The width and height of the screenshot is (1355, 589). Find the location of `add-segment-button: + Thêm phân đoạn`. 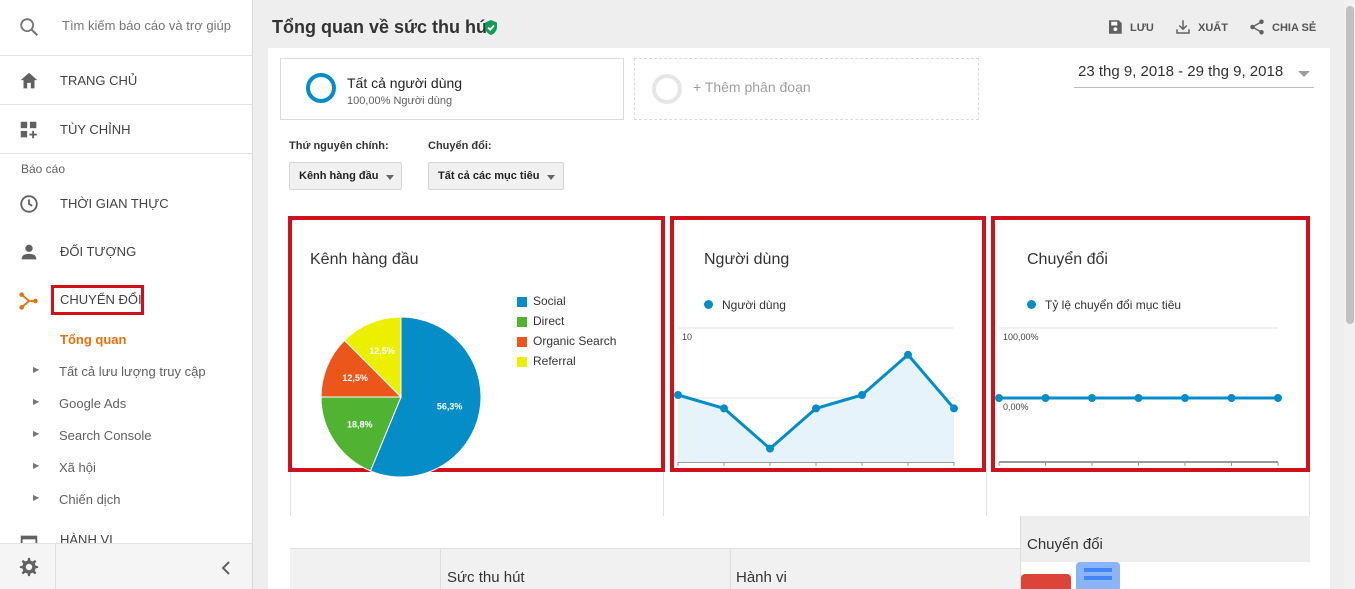

add-segment-button: + Thêm phân đoạn is located at coordinates (806, 89).